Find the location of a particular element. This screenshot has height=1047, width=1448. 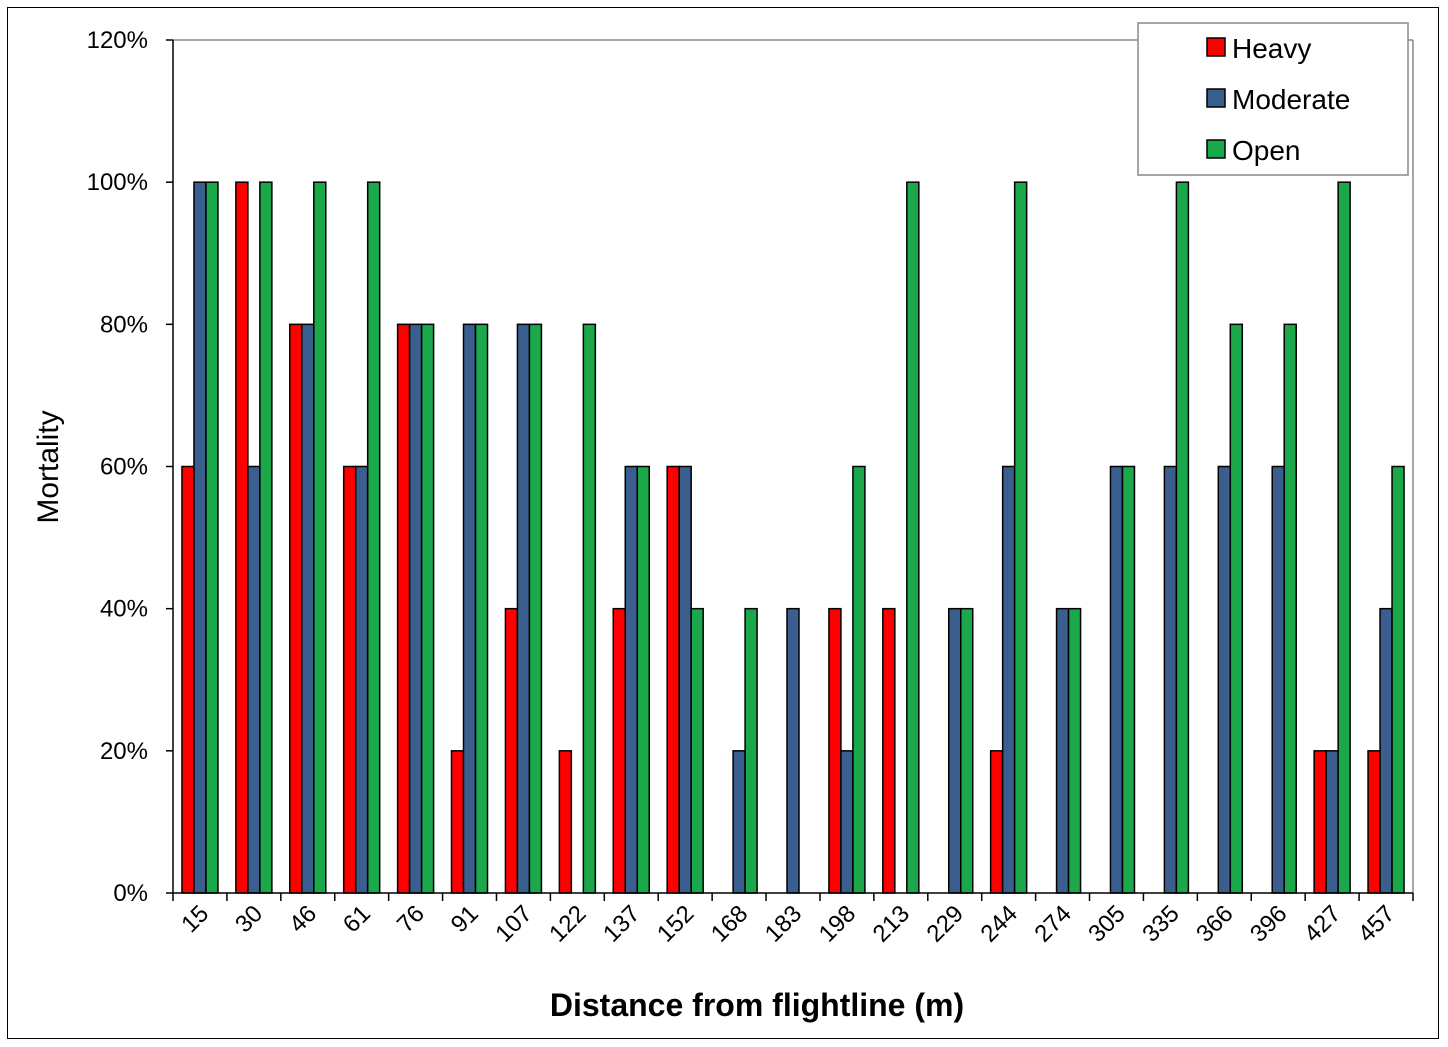

legend-swatch-open is located at coordinates (1216, 149).